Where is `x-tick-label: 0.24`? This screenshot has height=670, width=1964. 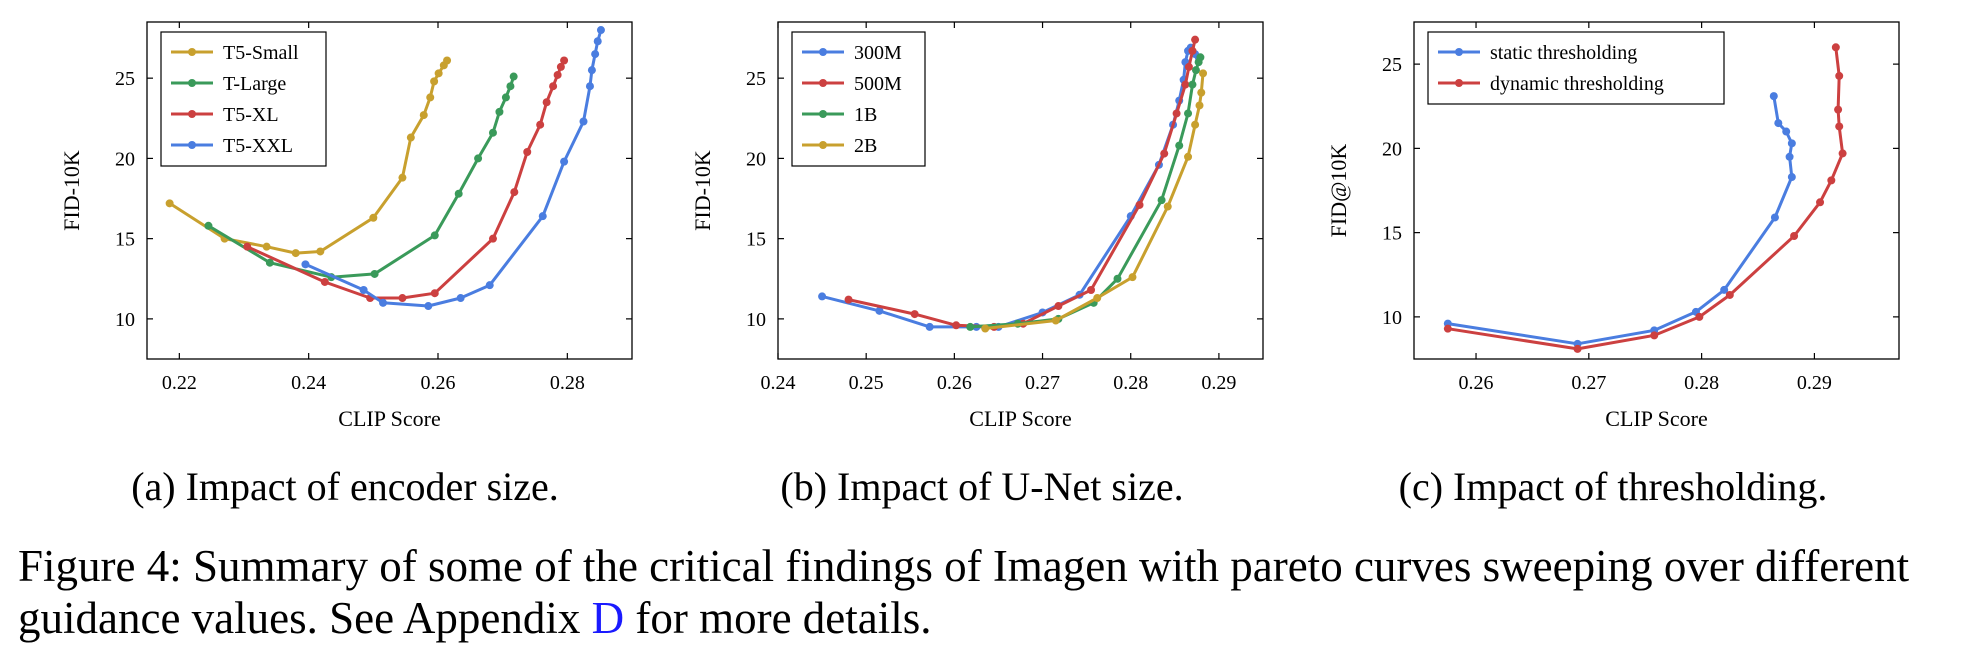 x-tick-label: 0.24 is located at coordinates (308, 383).